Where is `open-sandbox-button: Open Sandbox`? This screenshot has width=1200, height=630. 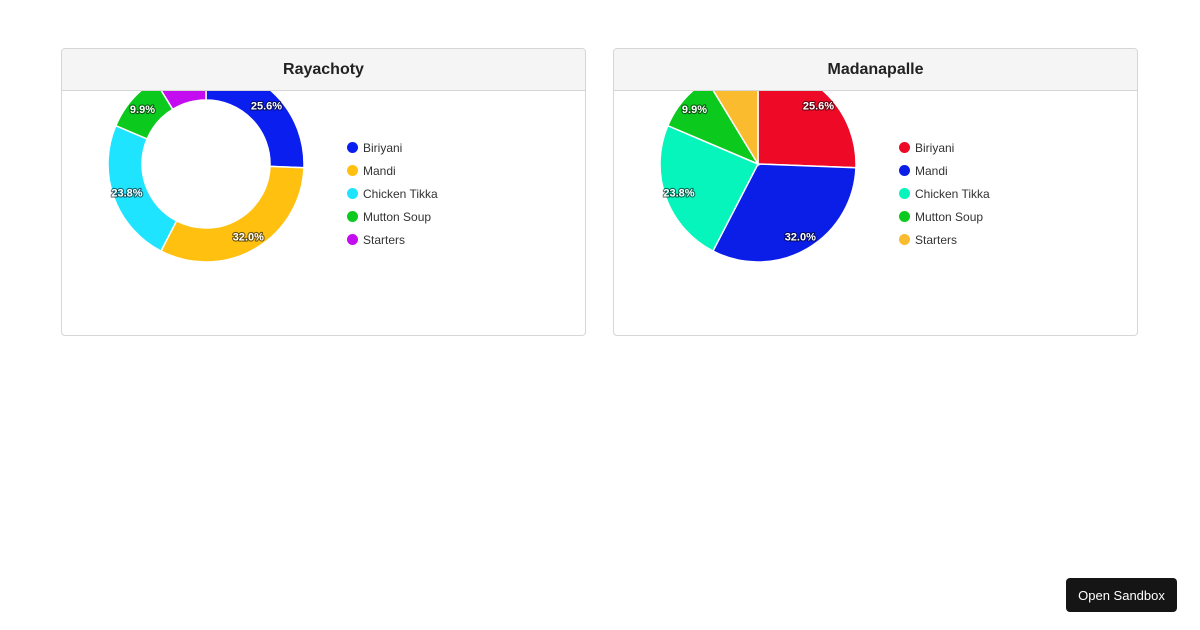 open-sandbox-button: Open Sandbox is located at coordinates (1121, 595).